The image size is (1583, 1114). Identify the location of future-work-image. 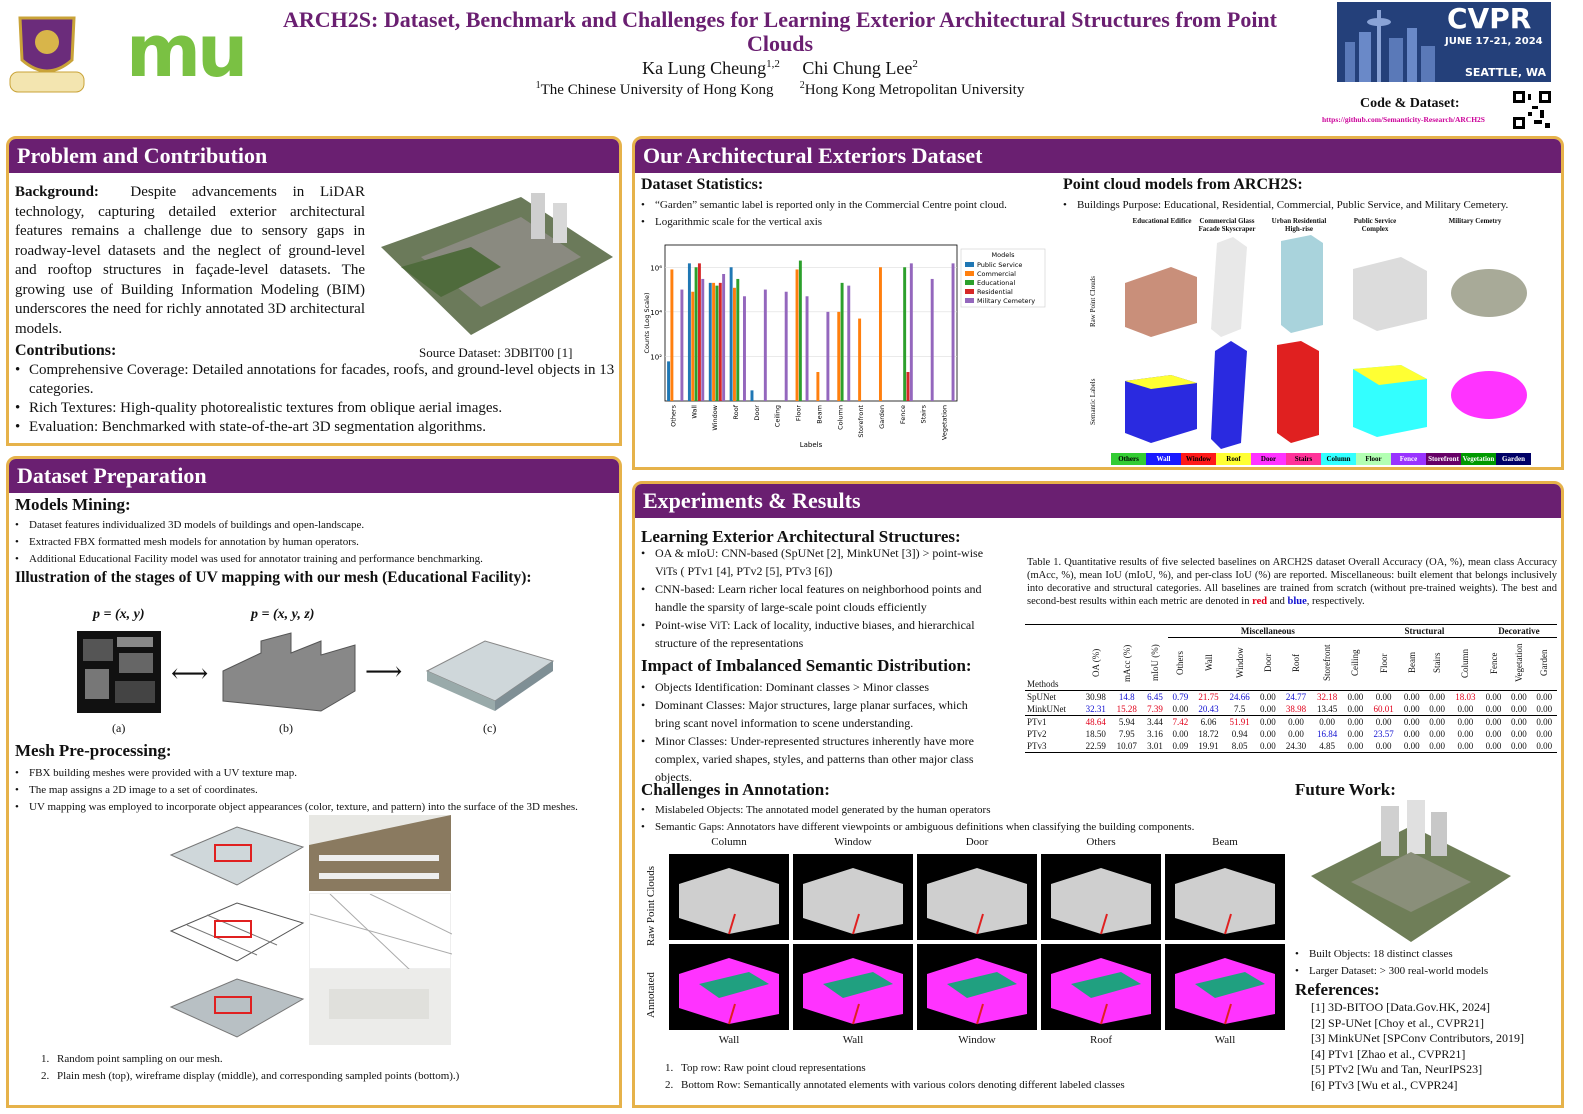
(1411, 869).